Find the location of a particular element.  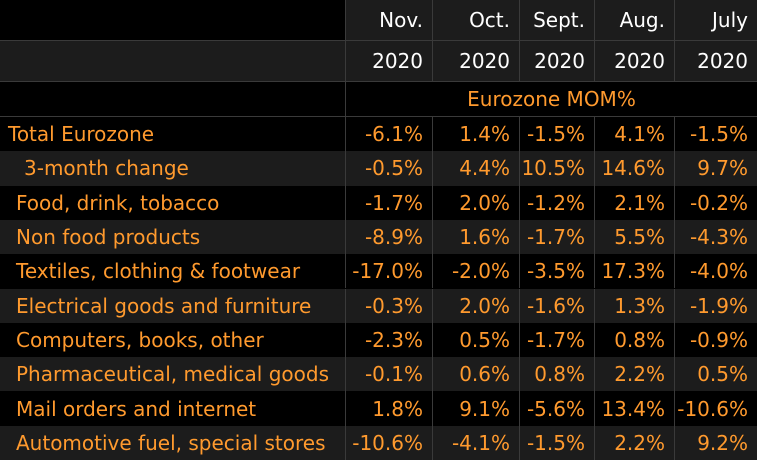

value-cell: 14.6% is located at coordinates (635, 168).